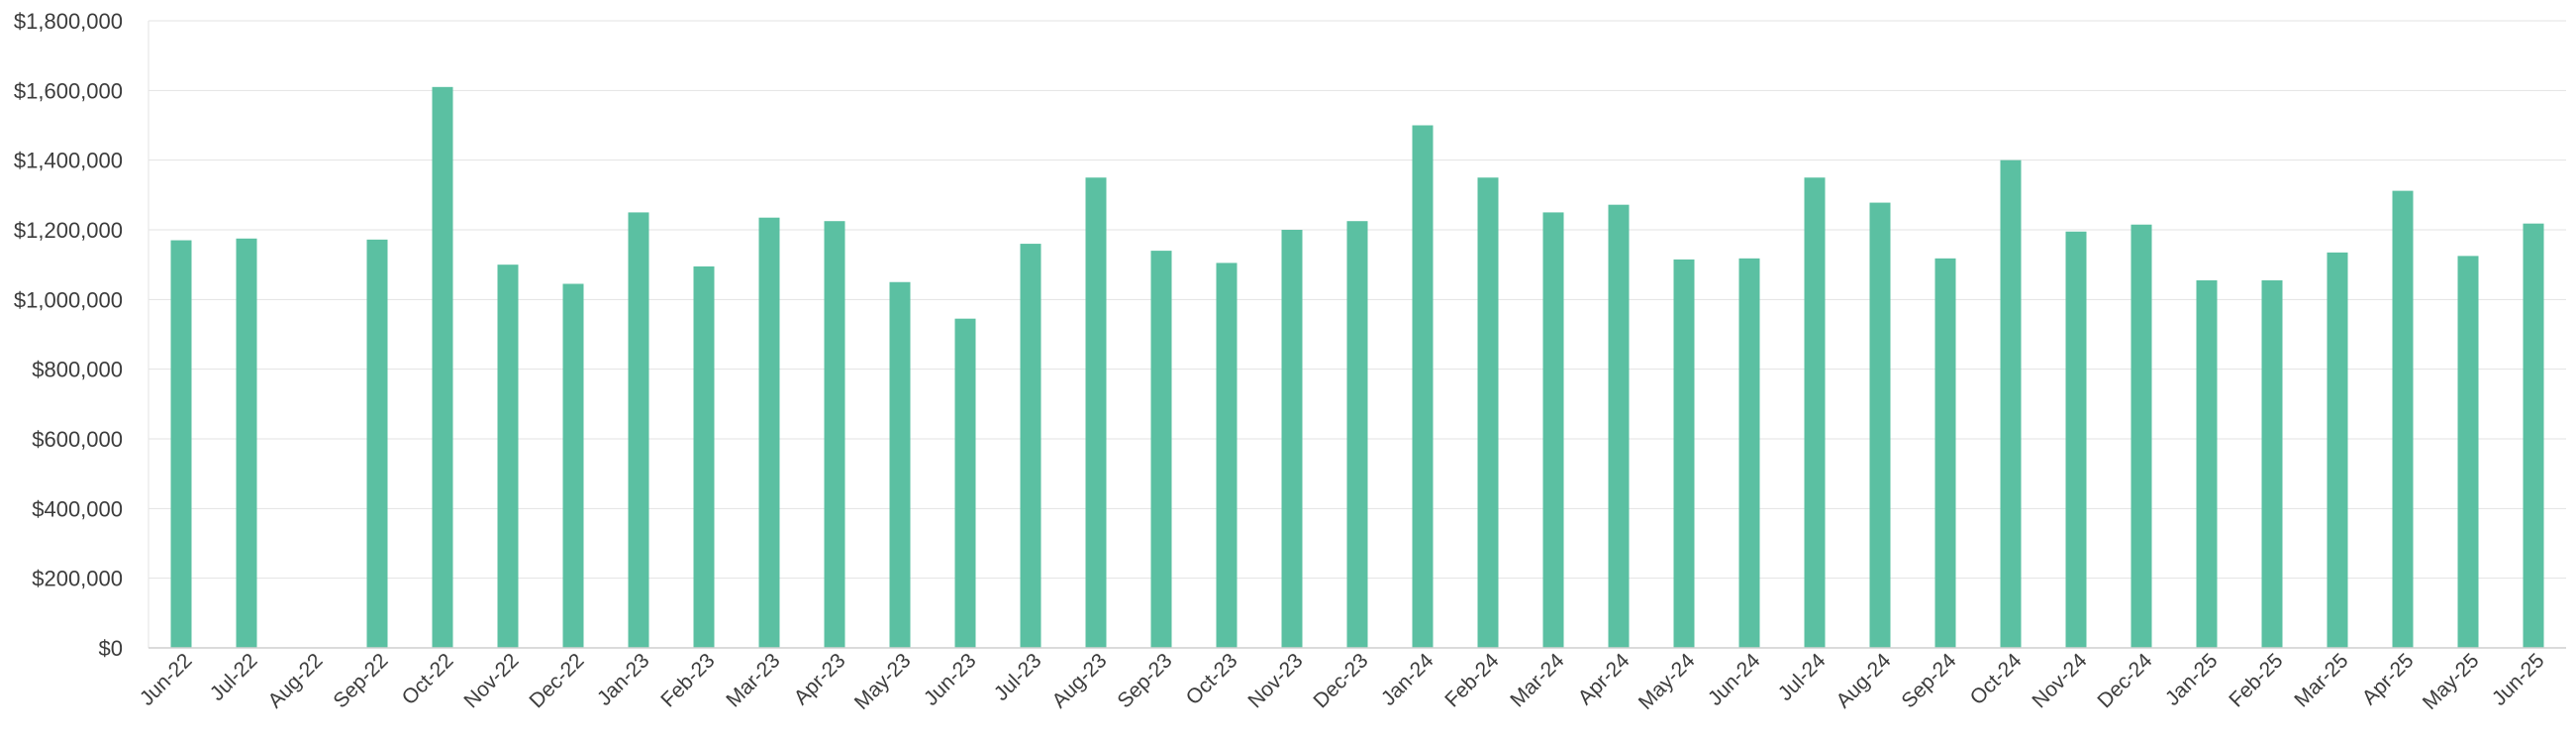  What do you see at coordinates (77, 370) in the screenshot?
I see `y-tick-label: $800,000` at bounding box center [77, 370].